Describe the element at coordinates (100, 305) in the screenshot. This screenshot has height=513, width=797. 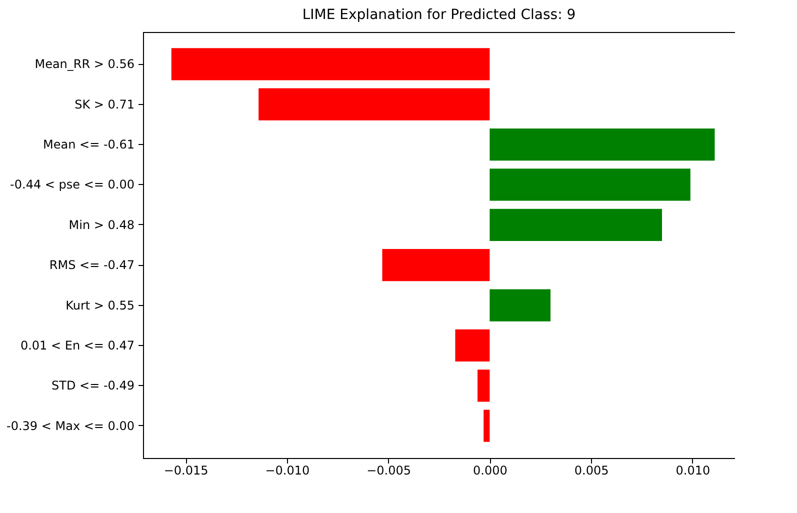
I see `y-tick-label: Kurt > 0.55` at that location.